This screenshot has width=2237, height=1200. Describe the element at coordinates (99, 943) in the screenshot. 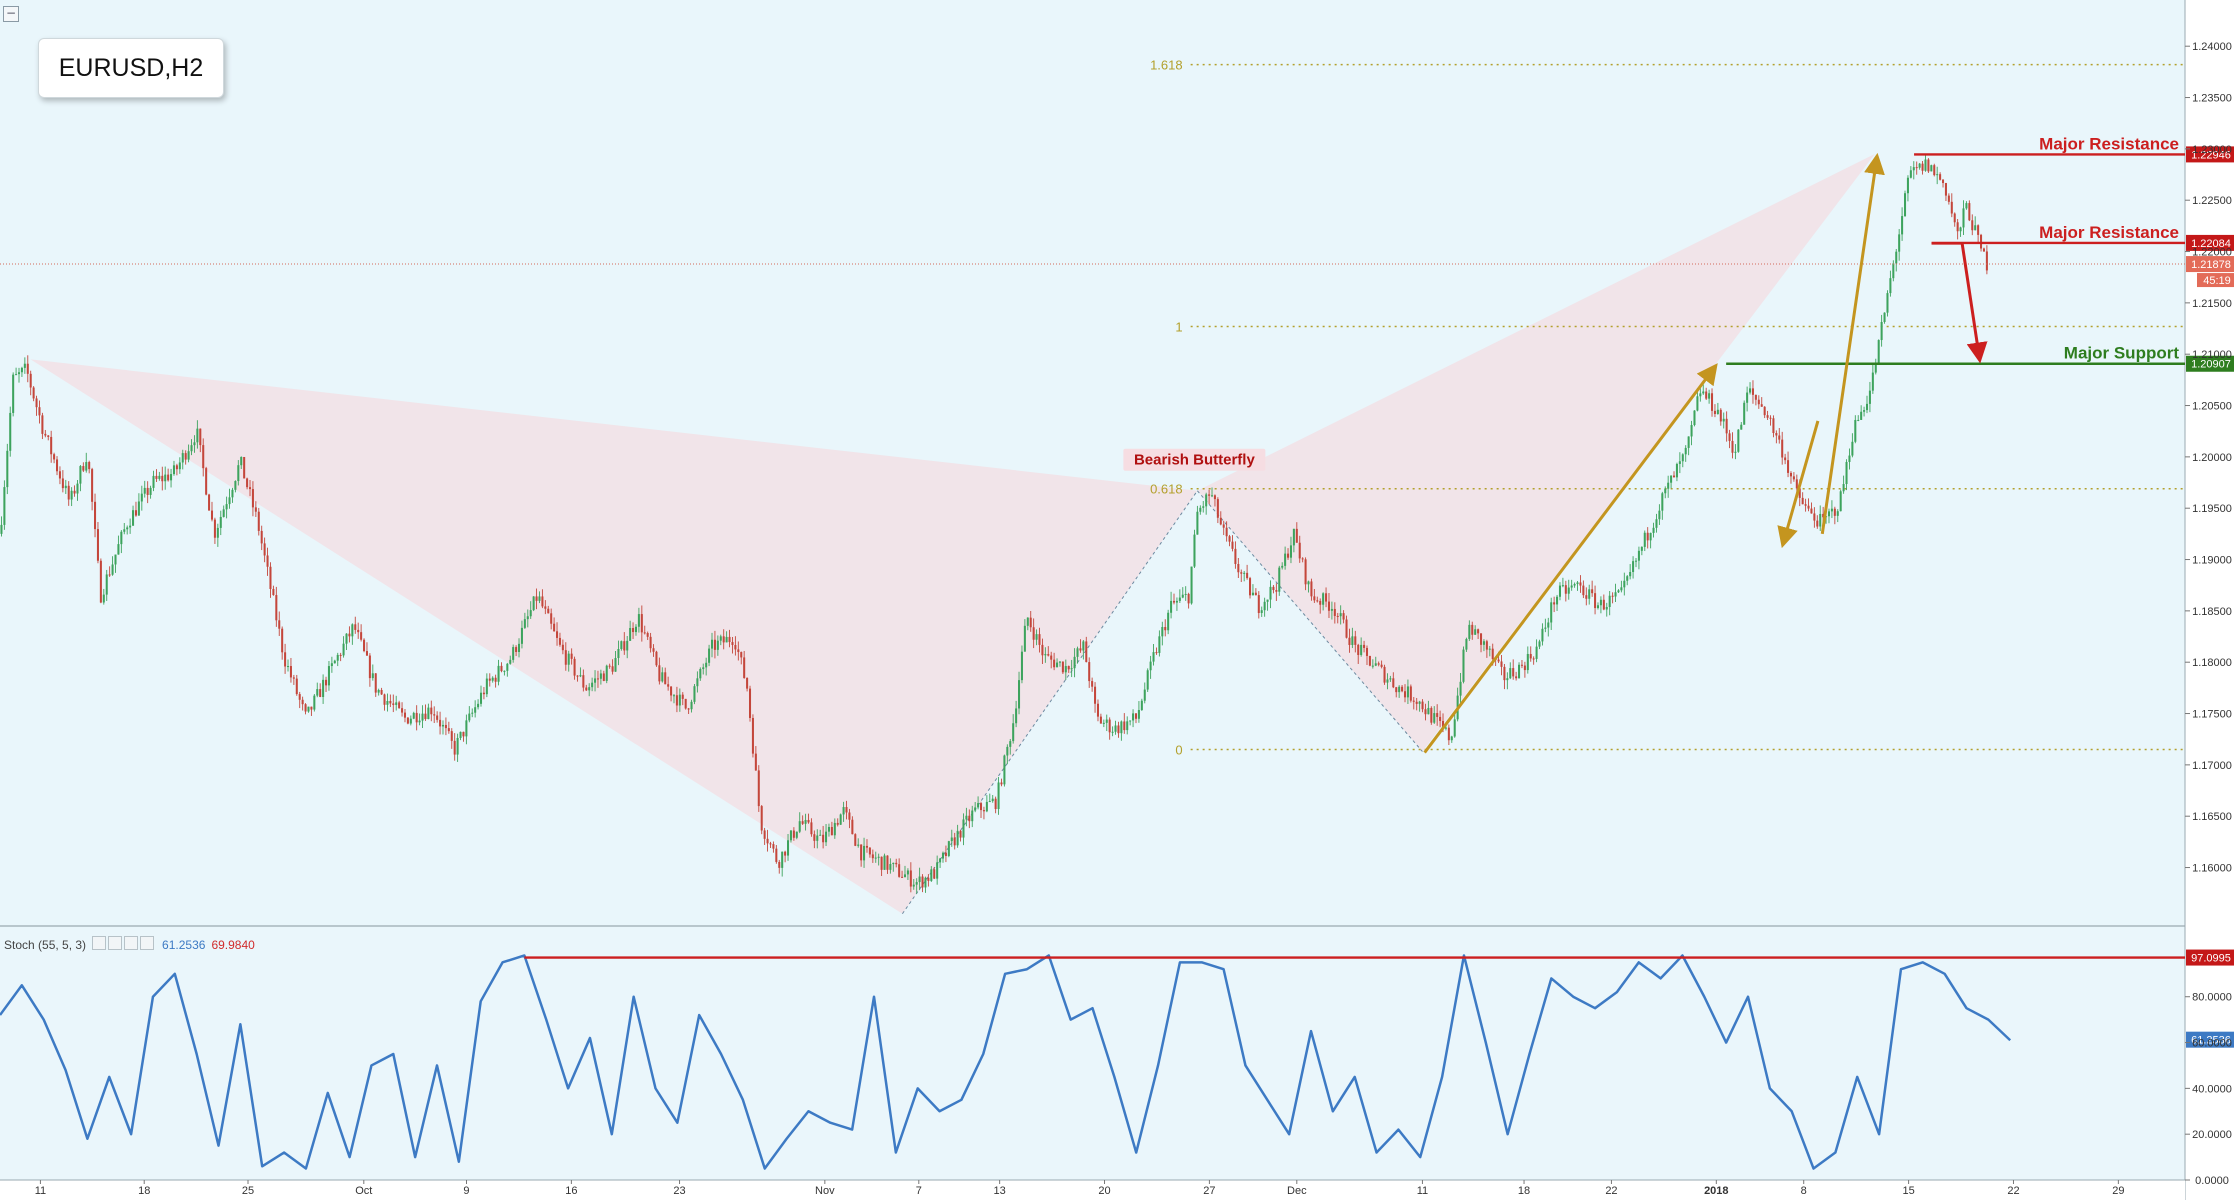

I see `eye-icon` at that location.